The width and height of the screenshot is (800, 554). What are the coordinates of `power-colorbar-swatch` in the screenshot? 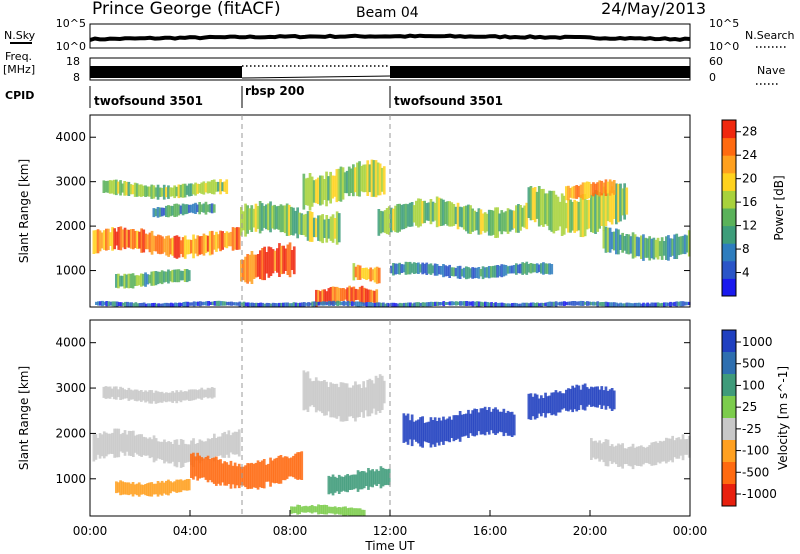 It's located at (729, 234).